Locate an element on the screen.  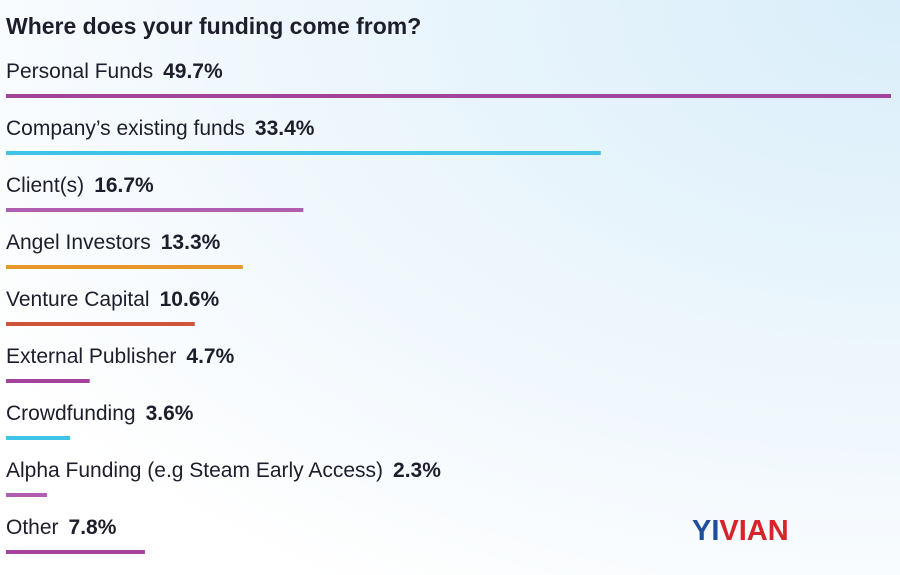
category-label: Other is located at coordinates (32, 527).